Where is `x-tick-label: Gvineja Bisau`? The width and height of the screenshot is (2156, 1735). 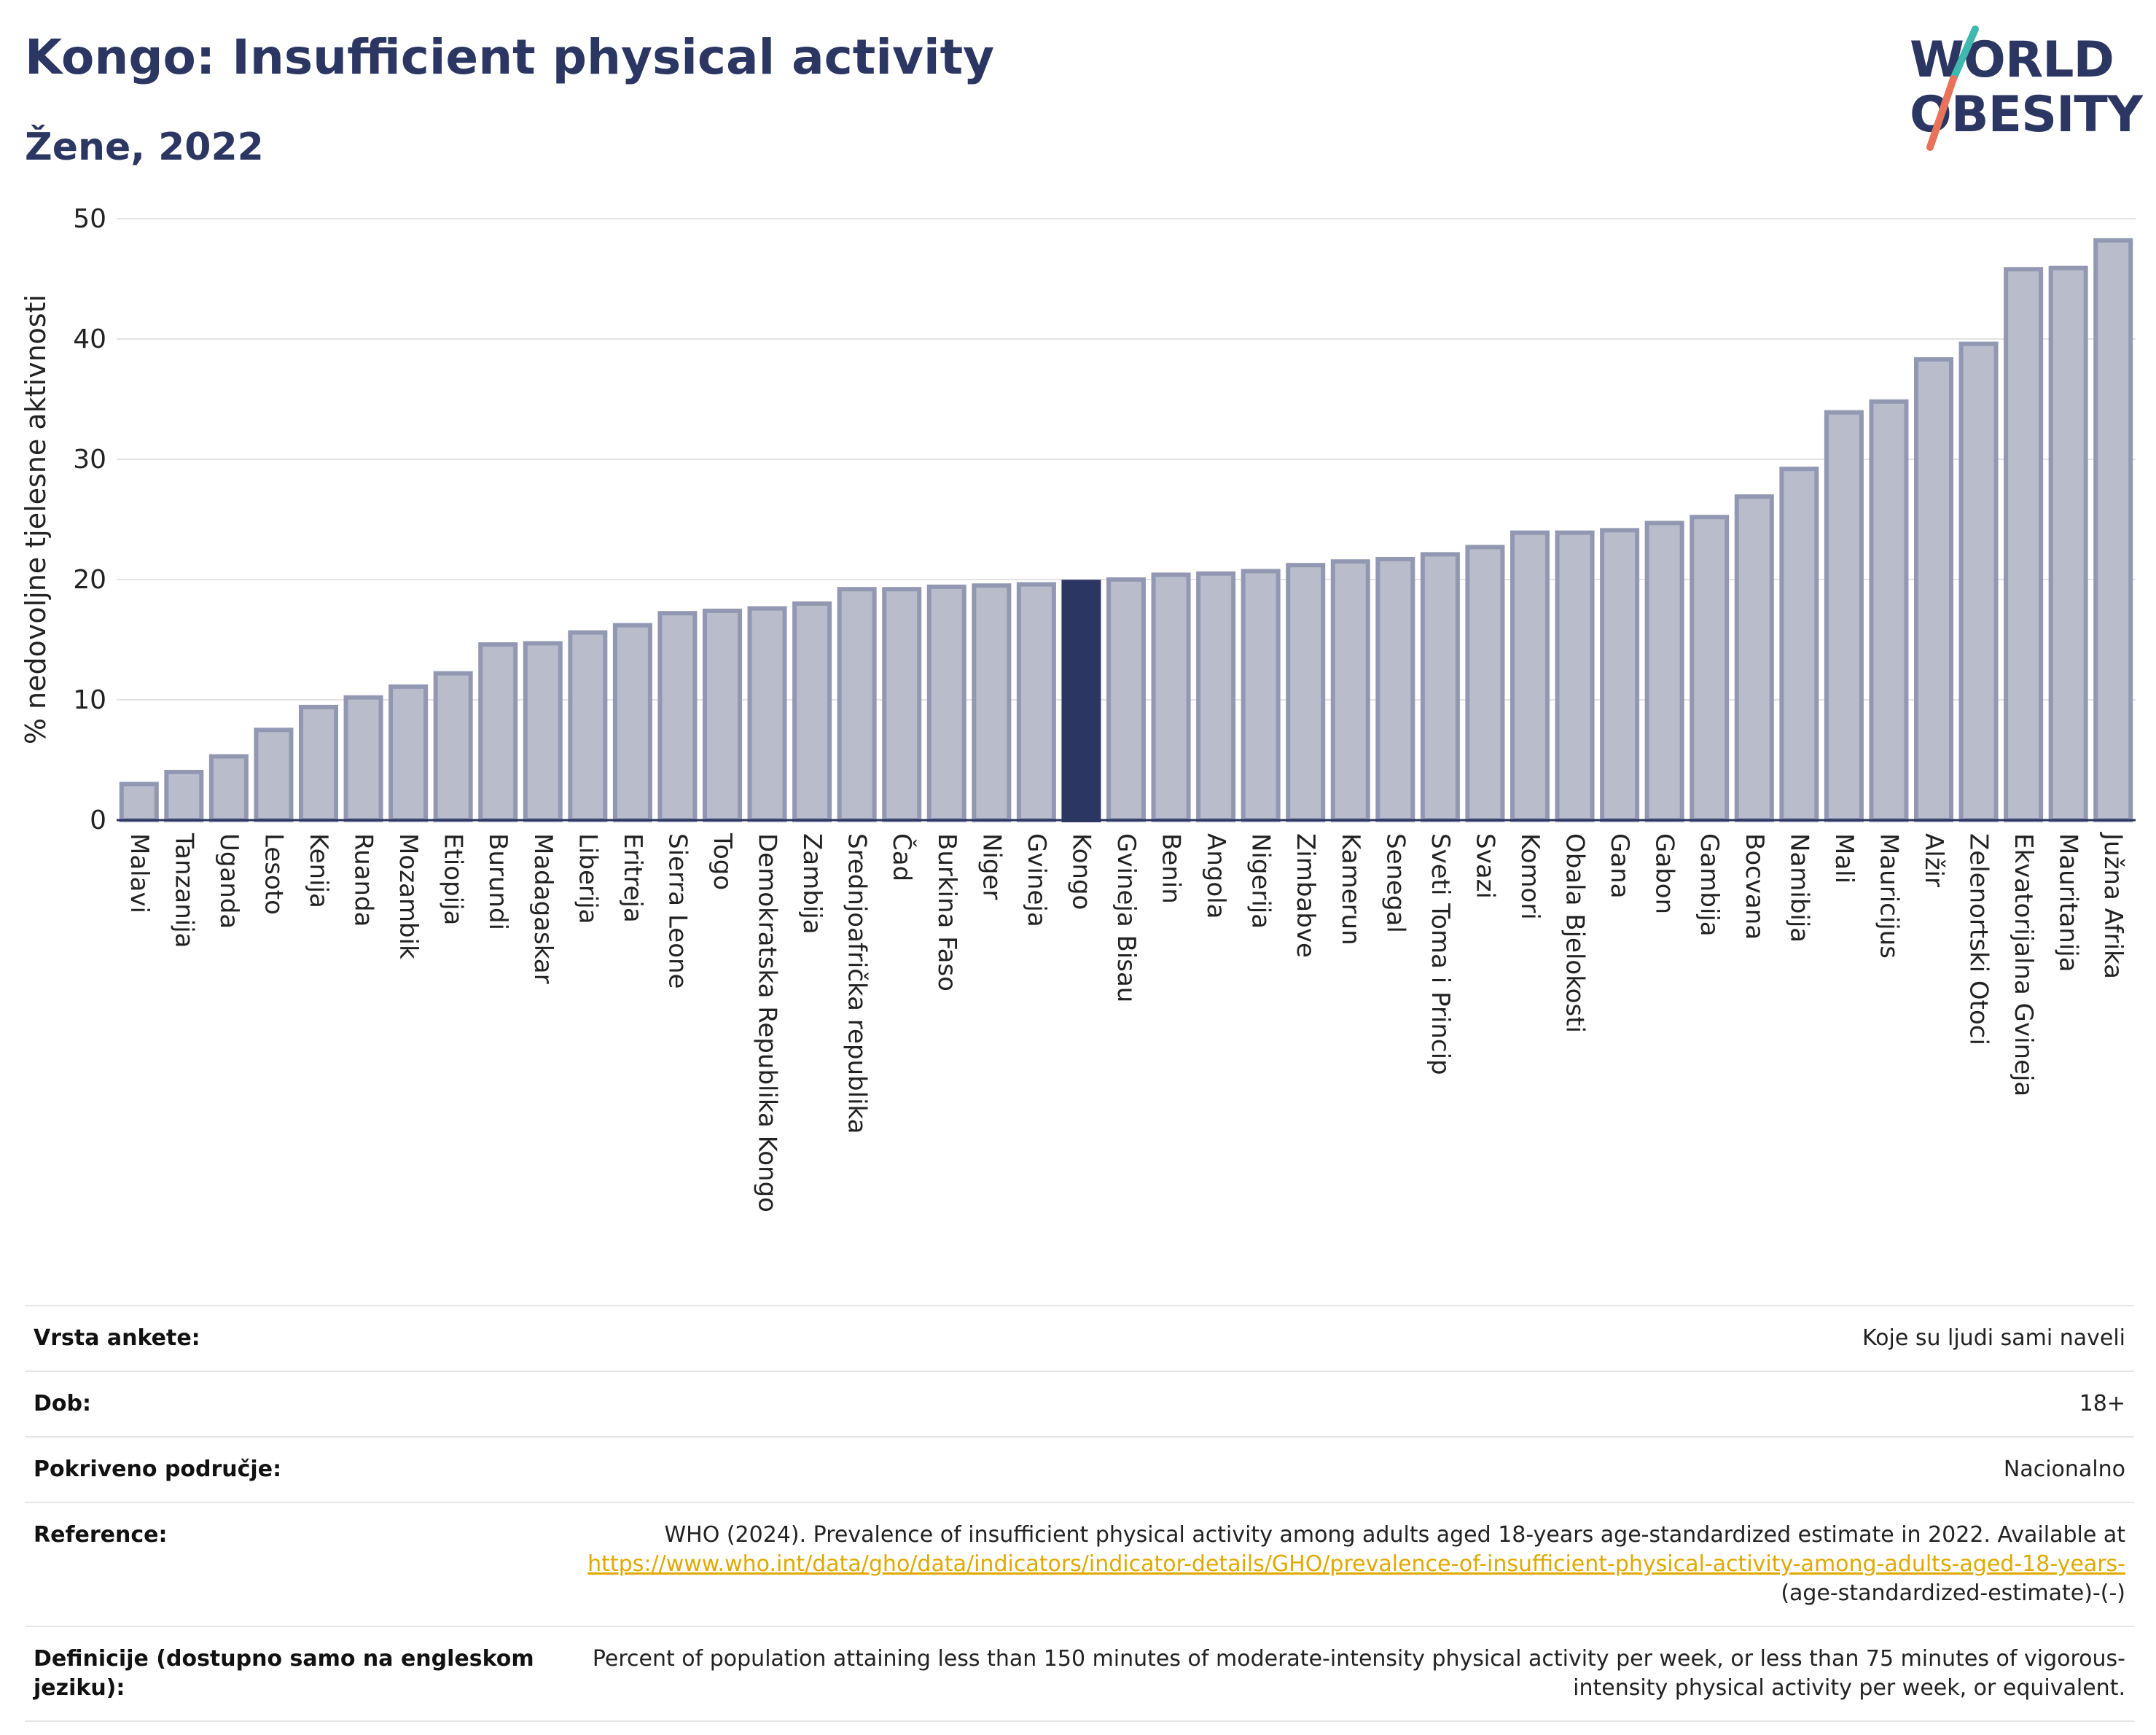 x-tick-label: Gvineja Bisau is located at coordinates (1126, 917).